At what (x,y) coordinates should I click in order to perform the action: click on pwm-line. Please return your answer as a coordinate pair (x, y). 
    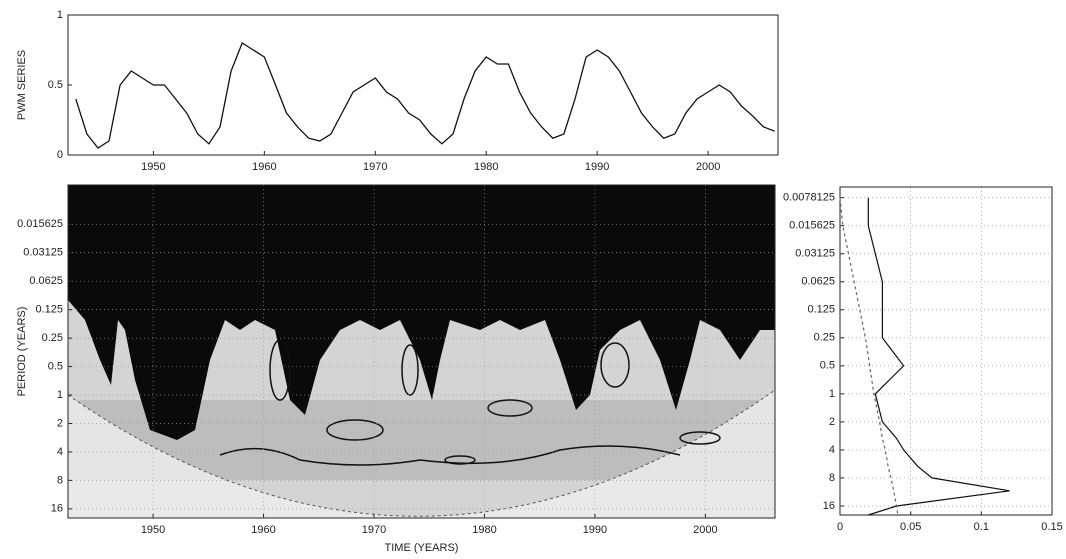
    Looking at the image, I should click on (425, 95).